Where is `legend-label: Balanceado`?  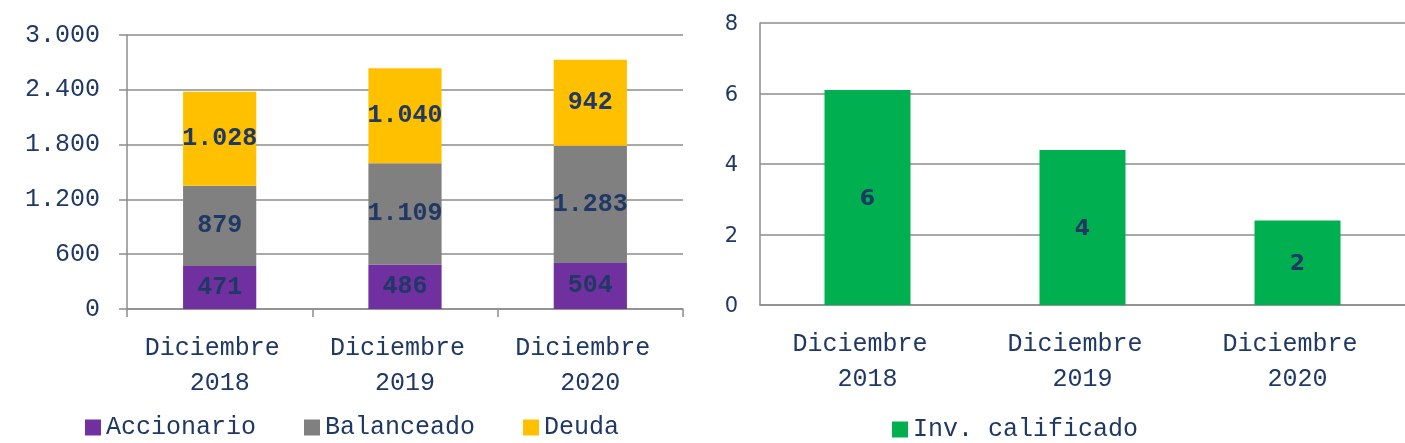
legend-label: Balanceado is located at coordinates (400, 427).